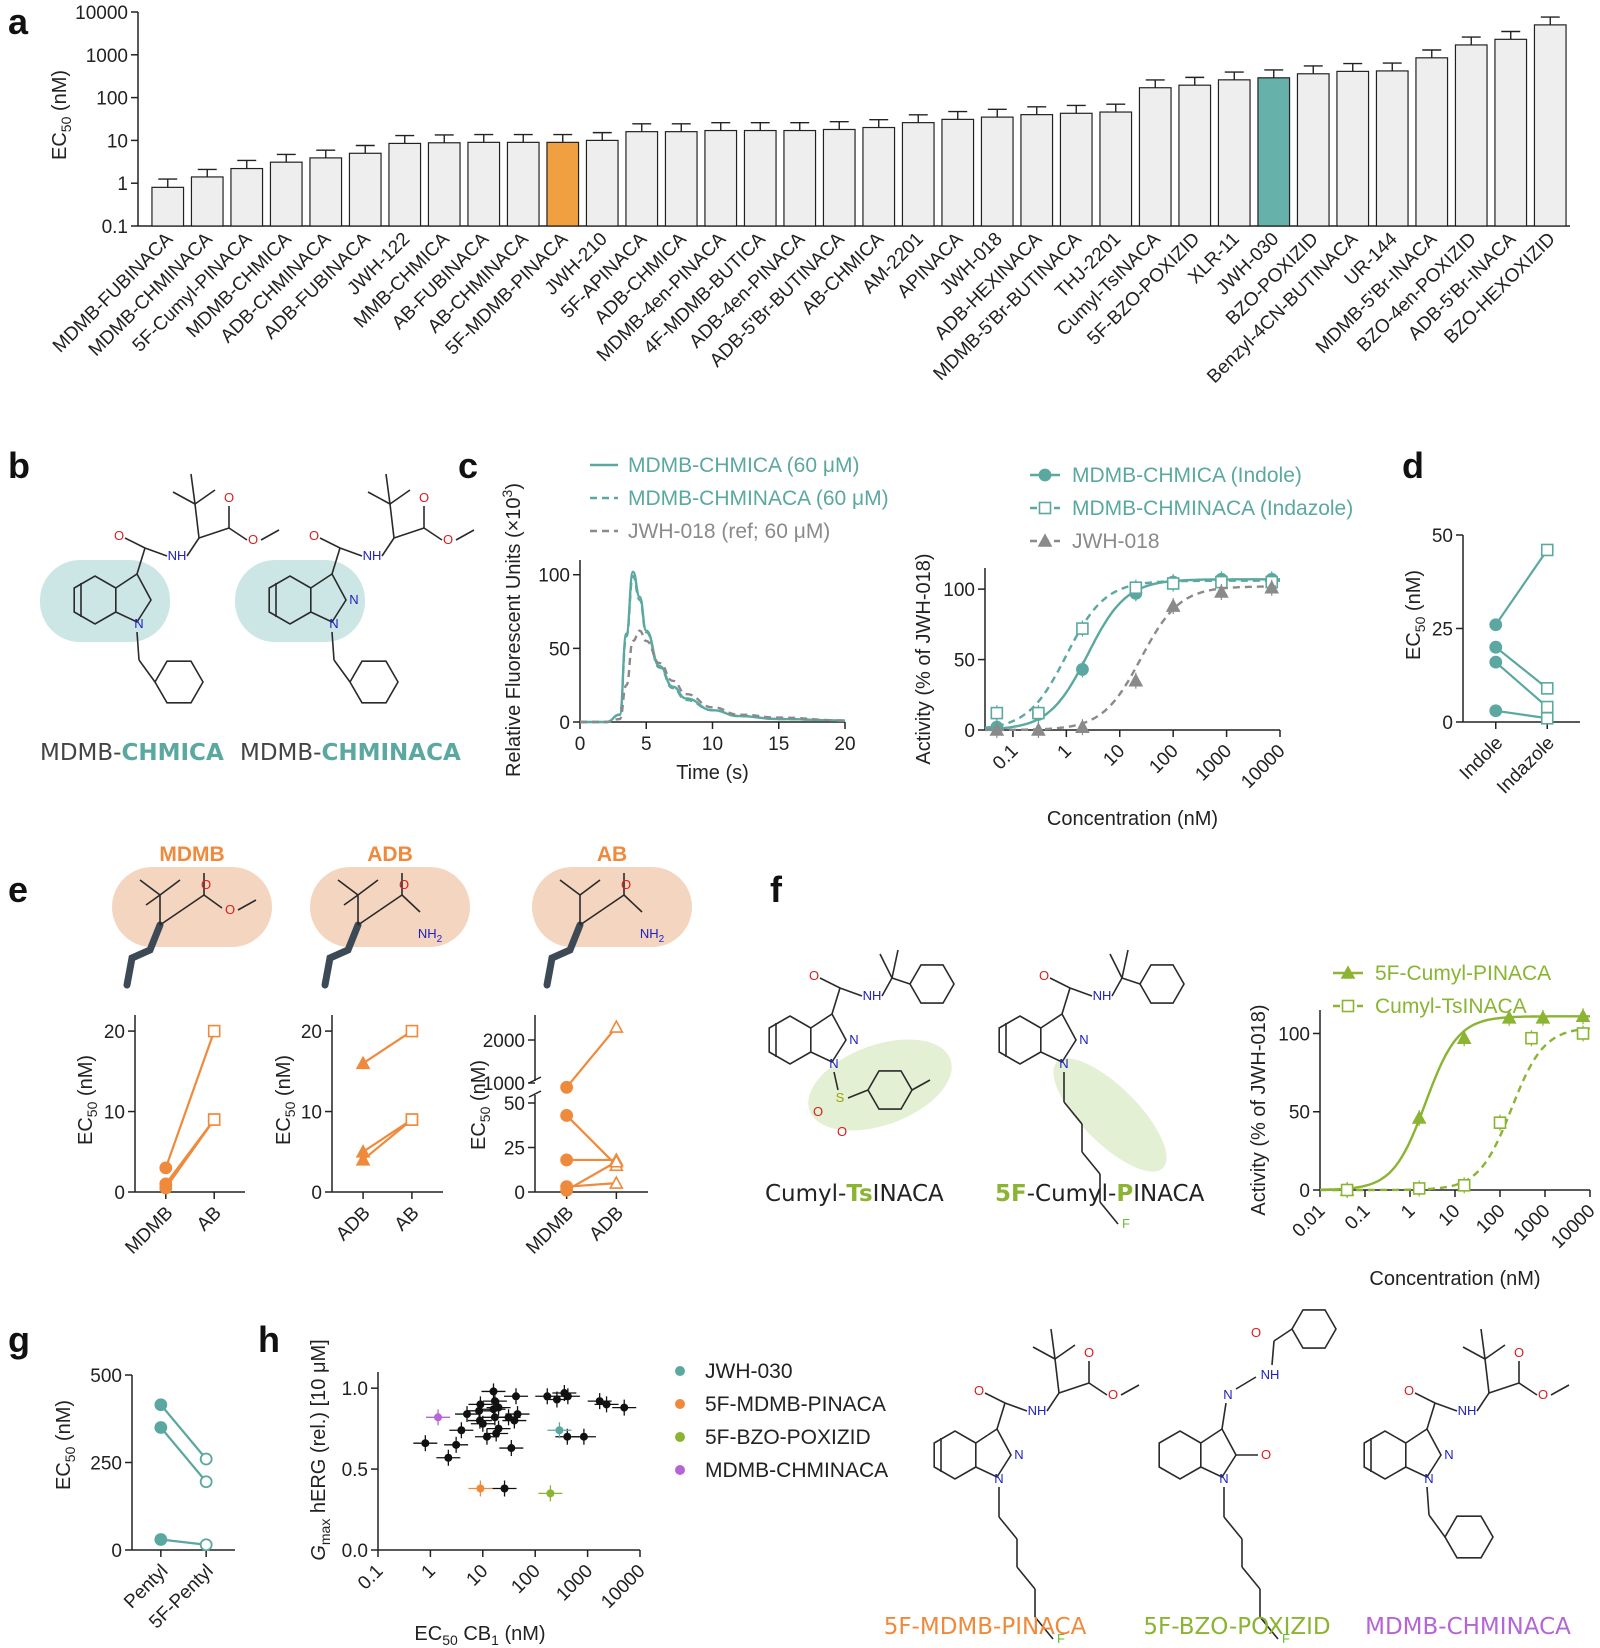 Image resolution: width=1600 pixels, height=1648 pixels. What do you see at coordinates (122, 184) in the screenshot?
I see `a-y-tick-label: 1` at bounding box center [122, 184].